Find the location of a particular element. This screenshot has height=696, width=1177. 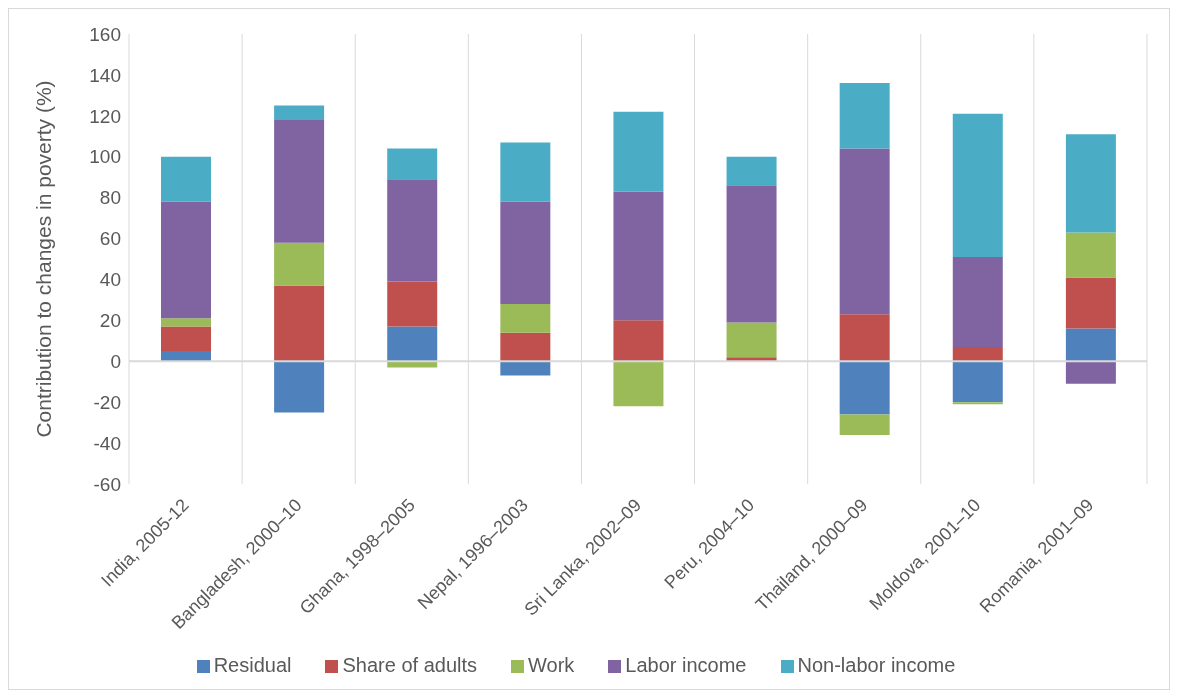

y-tick-label: 80 is located at coordinates (110, 198).